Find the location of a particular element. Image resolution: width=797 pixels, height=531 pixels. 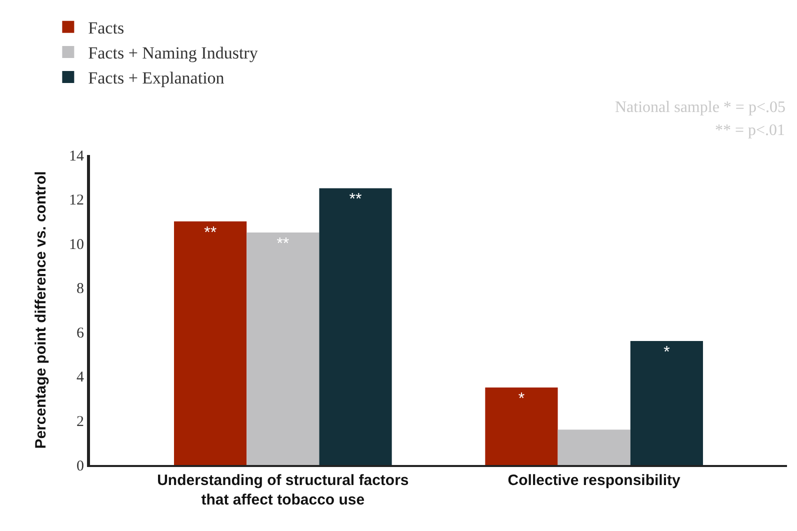

x-tick-label: Understanding of structural factors that affect tobacco use is located at coordinates (283, 490).